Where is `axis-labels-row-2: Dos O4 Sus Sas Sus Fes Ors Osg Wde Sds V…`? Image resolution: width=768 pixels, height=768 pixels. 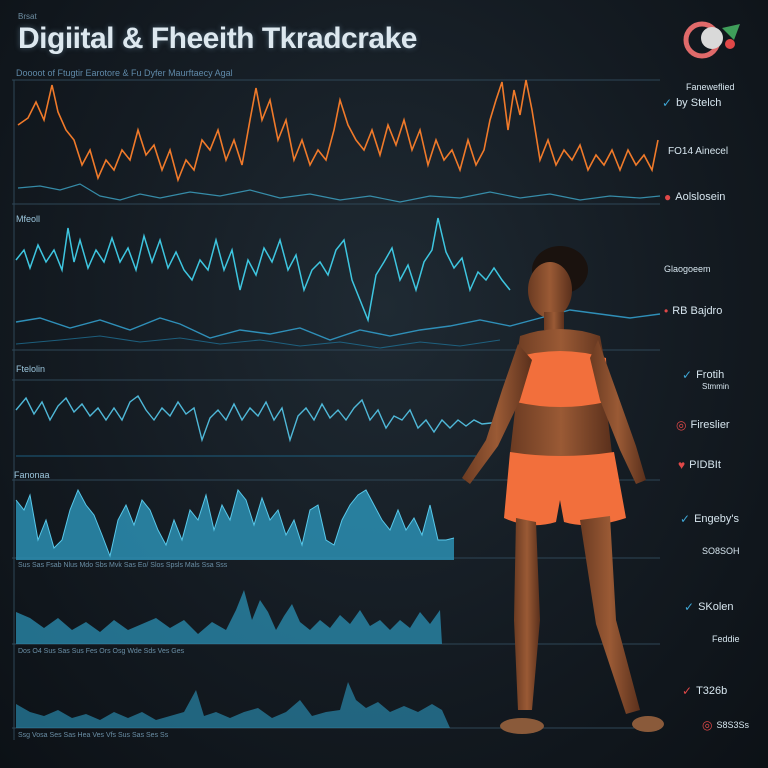
axis-labels-row-2: Dos O4 Sus Sas Sus Fes Ors Osg Wde Sds V… is located at coordinates (101, 651).